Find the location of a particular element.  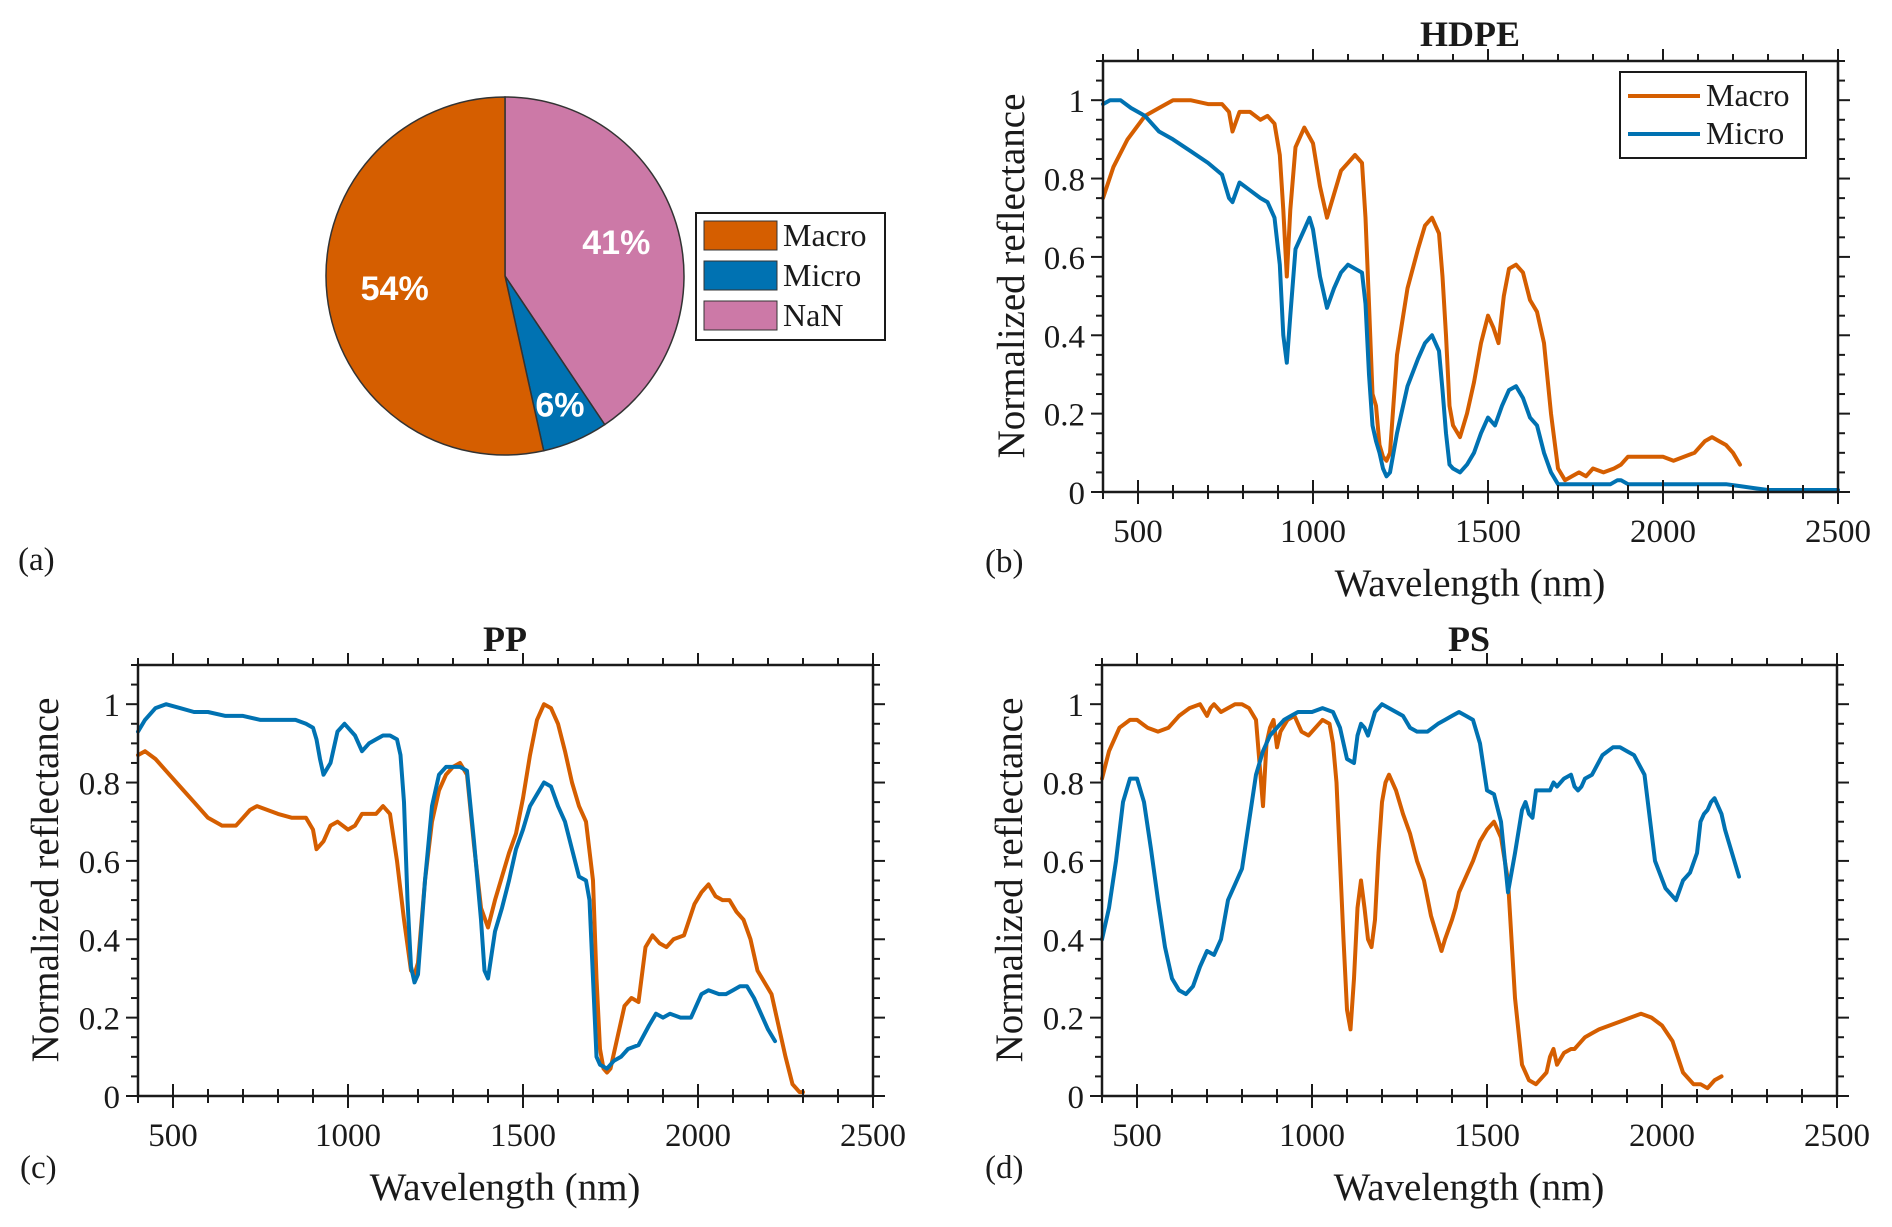

hdpe-x-tick-label: 2000 is located at coordinates (1663, 532).